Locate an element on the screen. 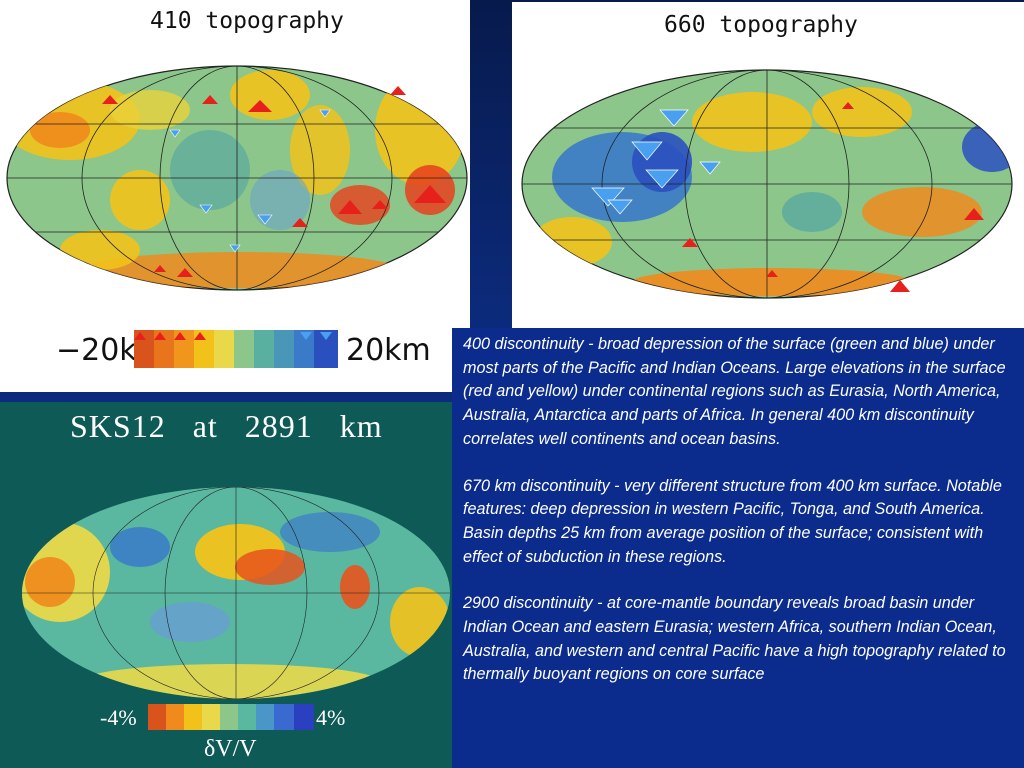 The width and height of the screenshot is (1024, 768). map-660-graphic is located at coordinates (767, 184).